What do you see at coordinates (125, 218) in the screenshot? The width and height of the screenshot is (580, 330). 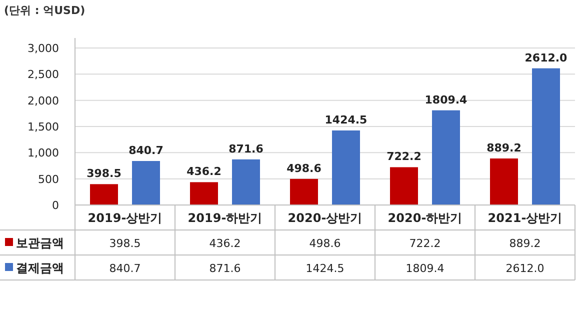 I see `x-tick-label: 2019-상반기` at bounding box center [125, 218].